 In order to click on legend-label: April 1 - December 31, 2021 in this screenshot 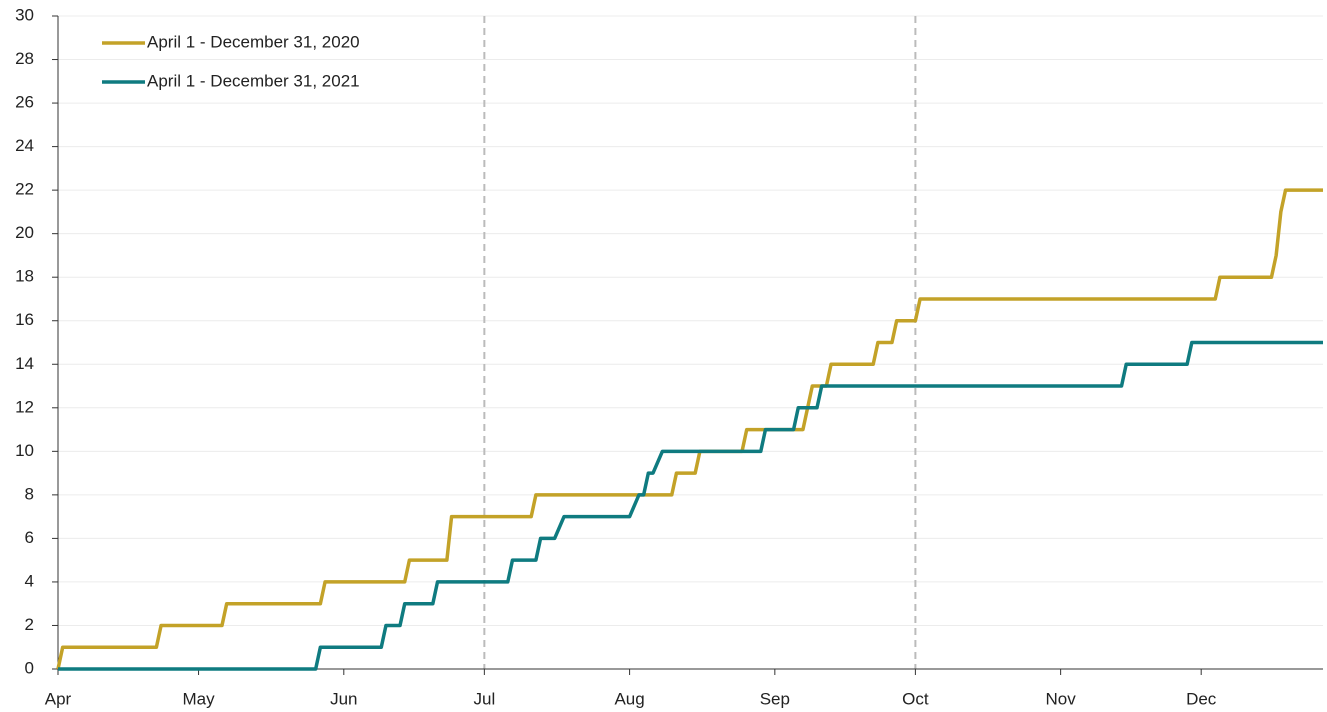, I will do `click(253, 80)`.